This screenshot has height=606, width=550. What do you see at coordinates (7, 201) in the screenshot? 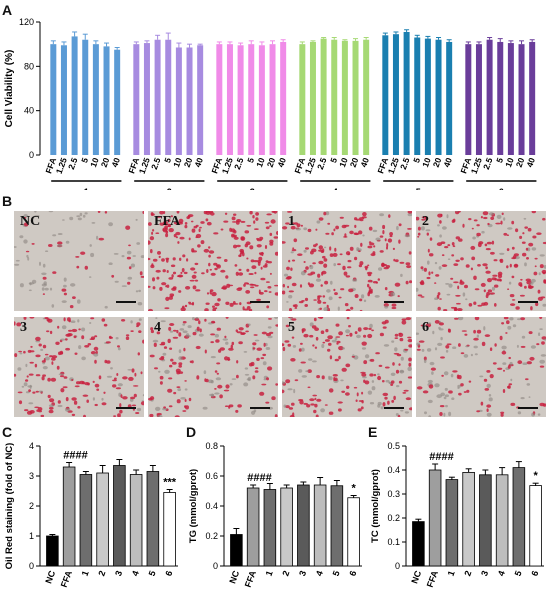
I see `panel-letter-b: B` at bounding box center [7, 201].